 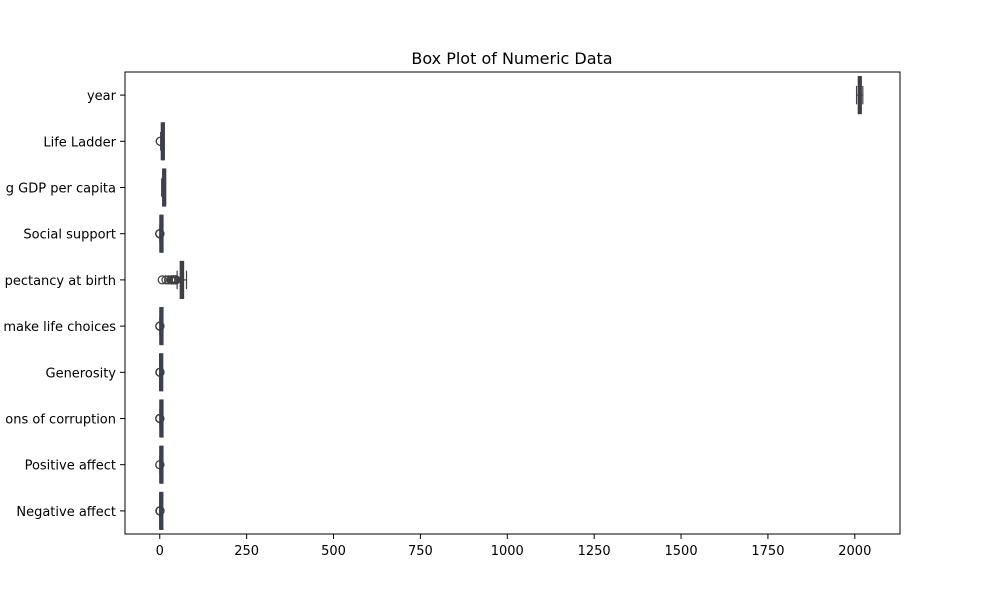 What do you see at coordinates (160, 551) in the screenshot?
I see `x-tick-label: 0` at bounding box center [160, 551].